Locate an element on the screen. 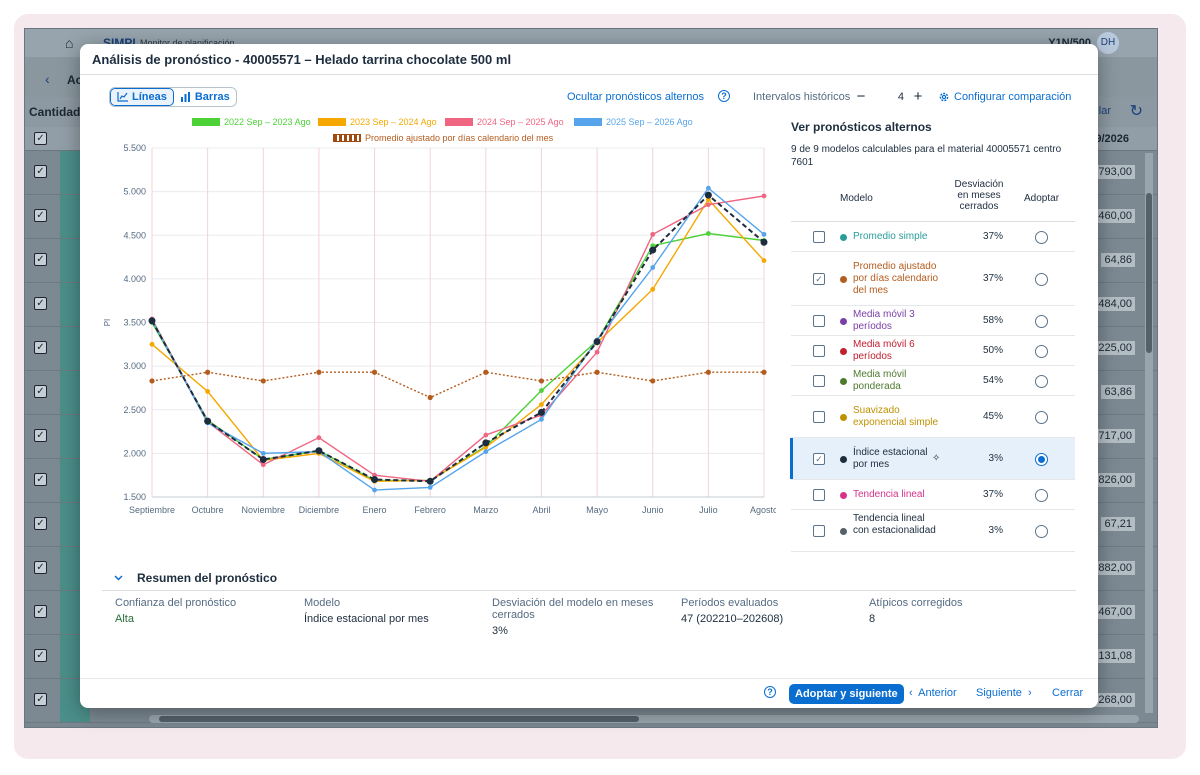 This screenshot has width=1200, height=775. help-icon: ? is located at coordinates (724, 96).